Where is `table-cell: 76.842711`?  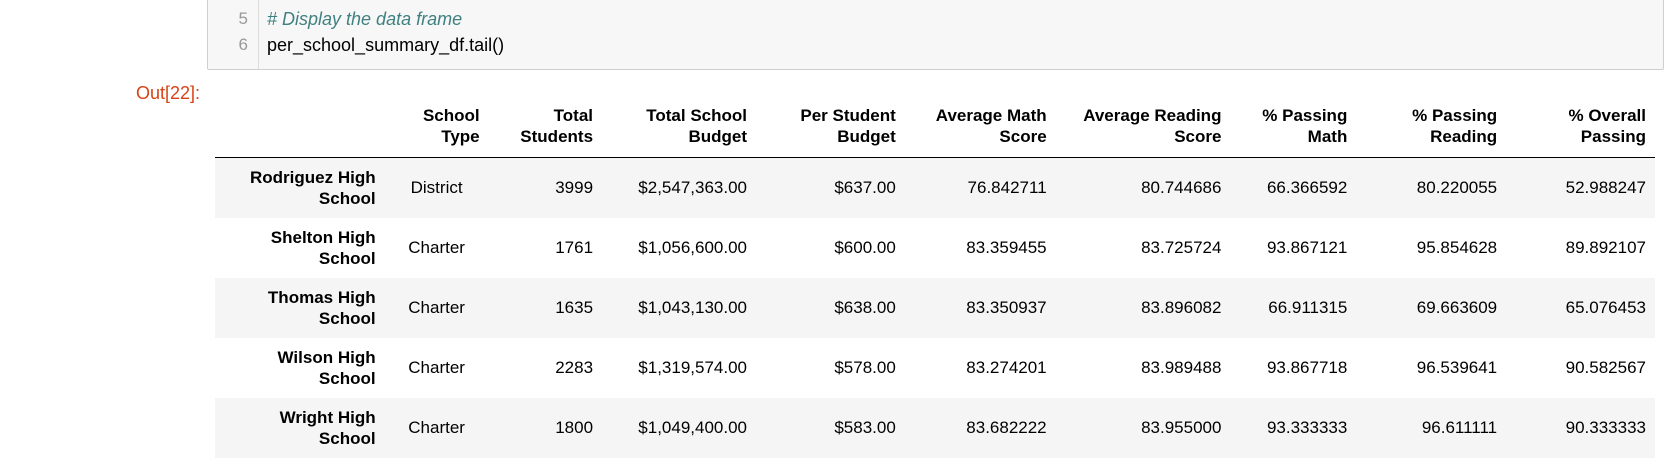 table-cell: 76.842711 is located at coordinates (1007, 188).